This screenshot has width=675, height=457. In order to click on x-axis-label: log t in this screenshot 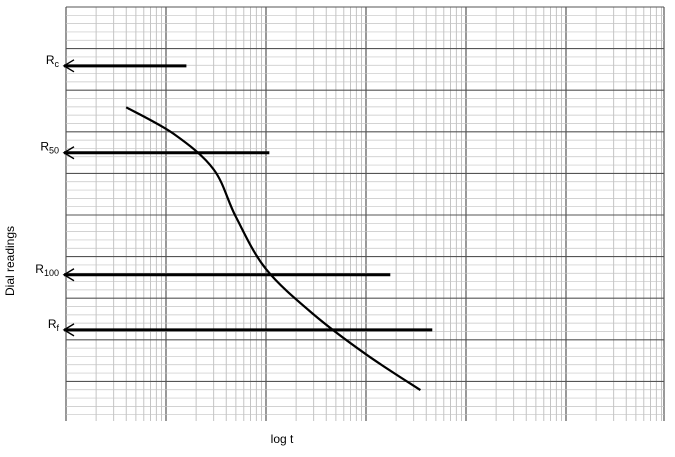, I will do `click(282, 439)`.